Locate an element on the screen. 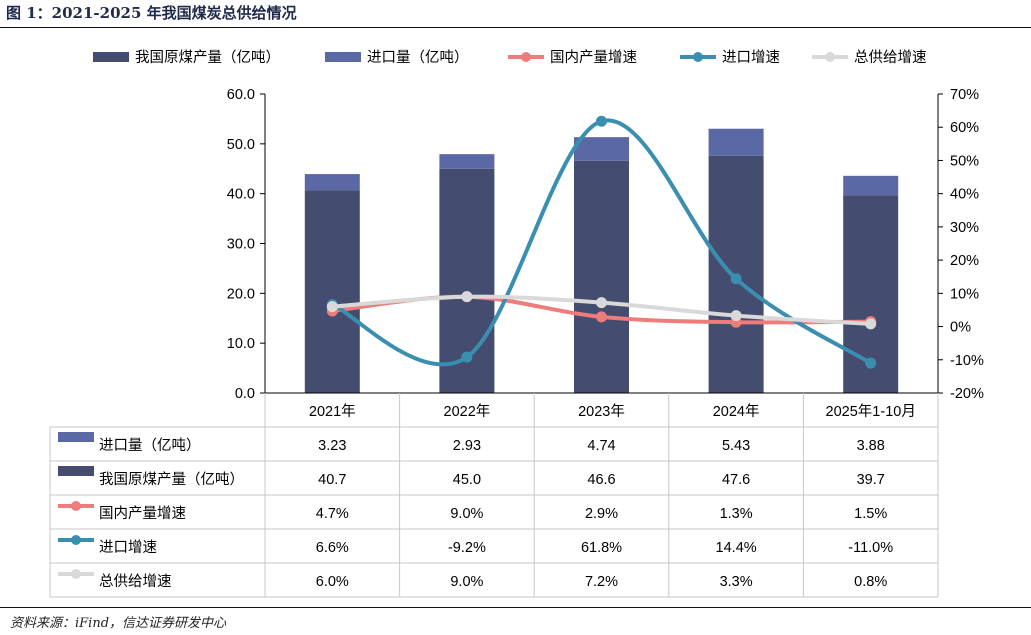 The height and width of the screenshot is (635, 1031). left-tick-label: 30.0 is located at coordinates (241, 245).